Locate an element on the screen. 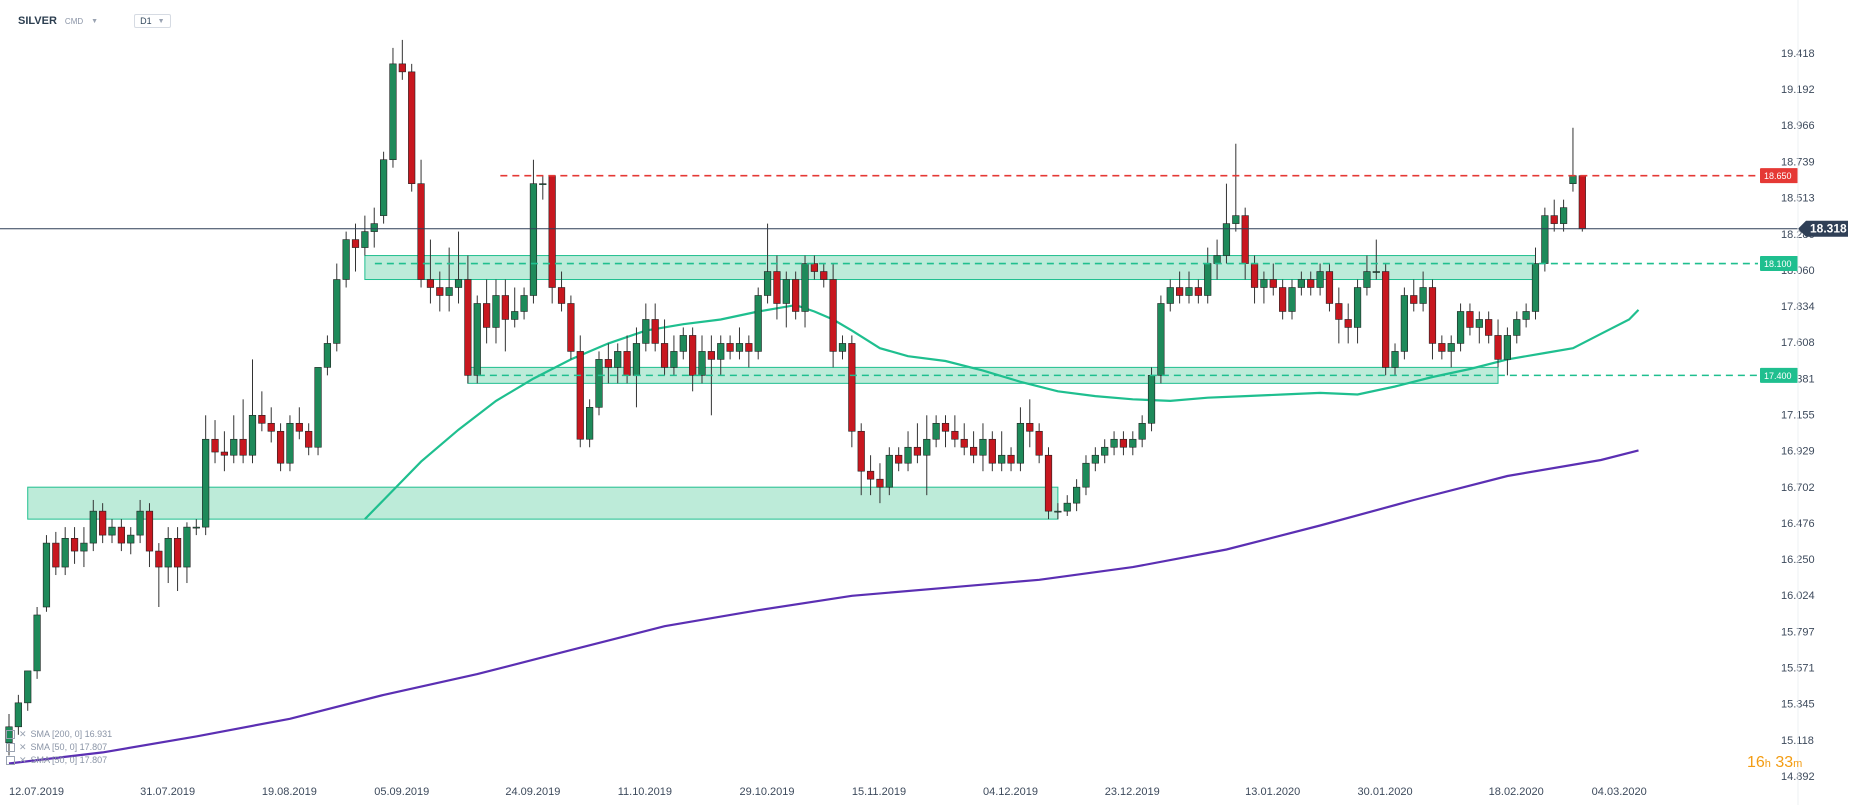 This screenshot has width=1866, height=805. chevron-down-icon: ▼ is located at coordinates (95, 21).